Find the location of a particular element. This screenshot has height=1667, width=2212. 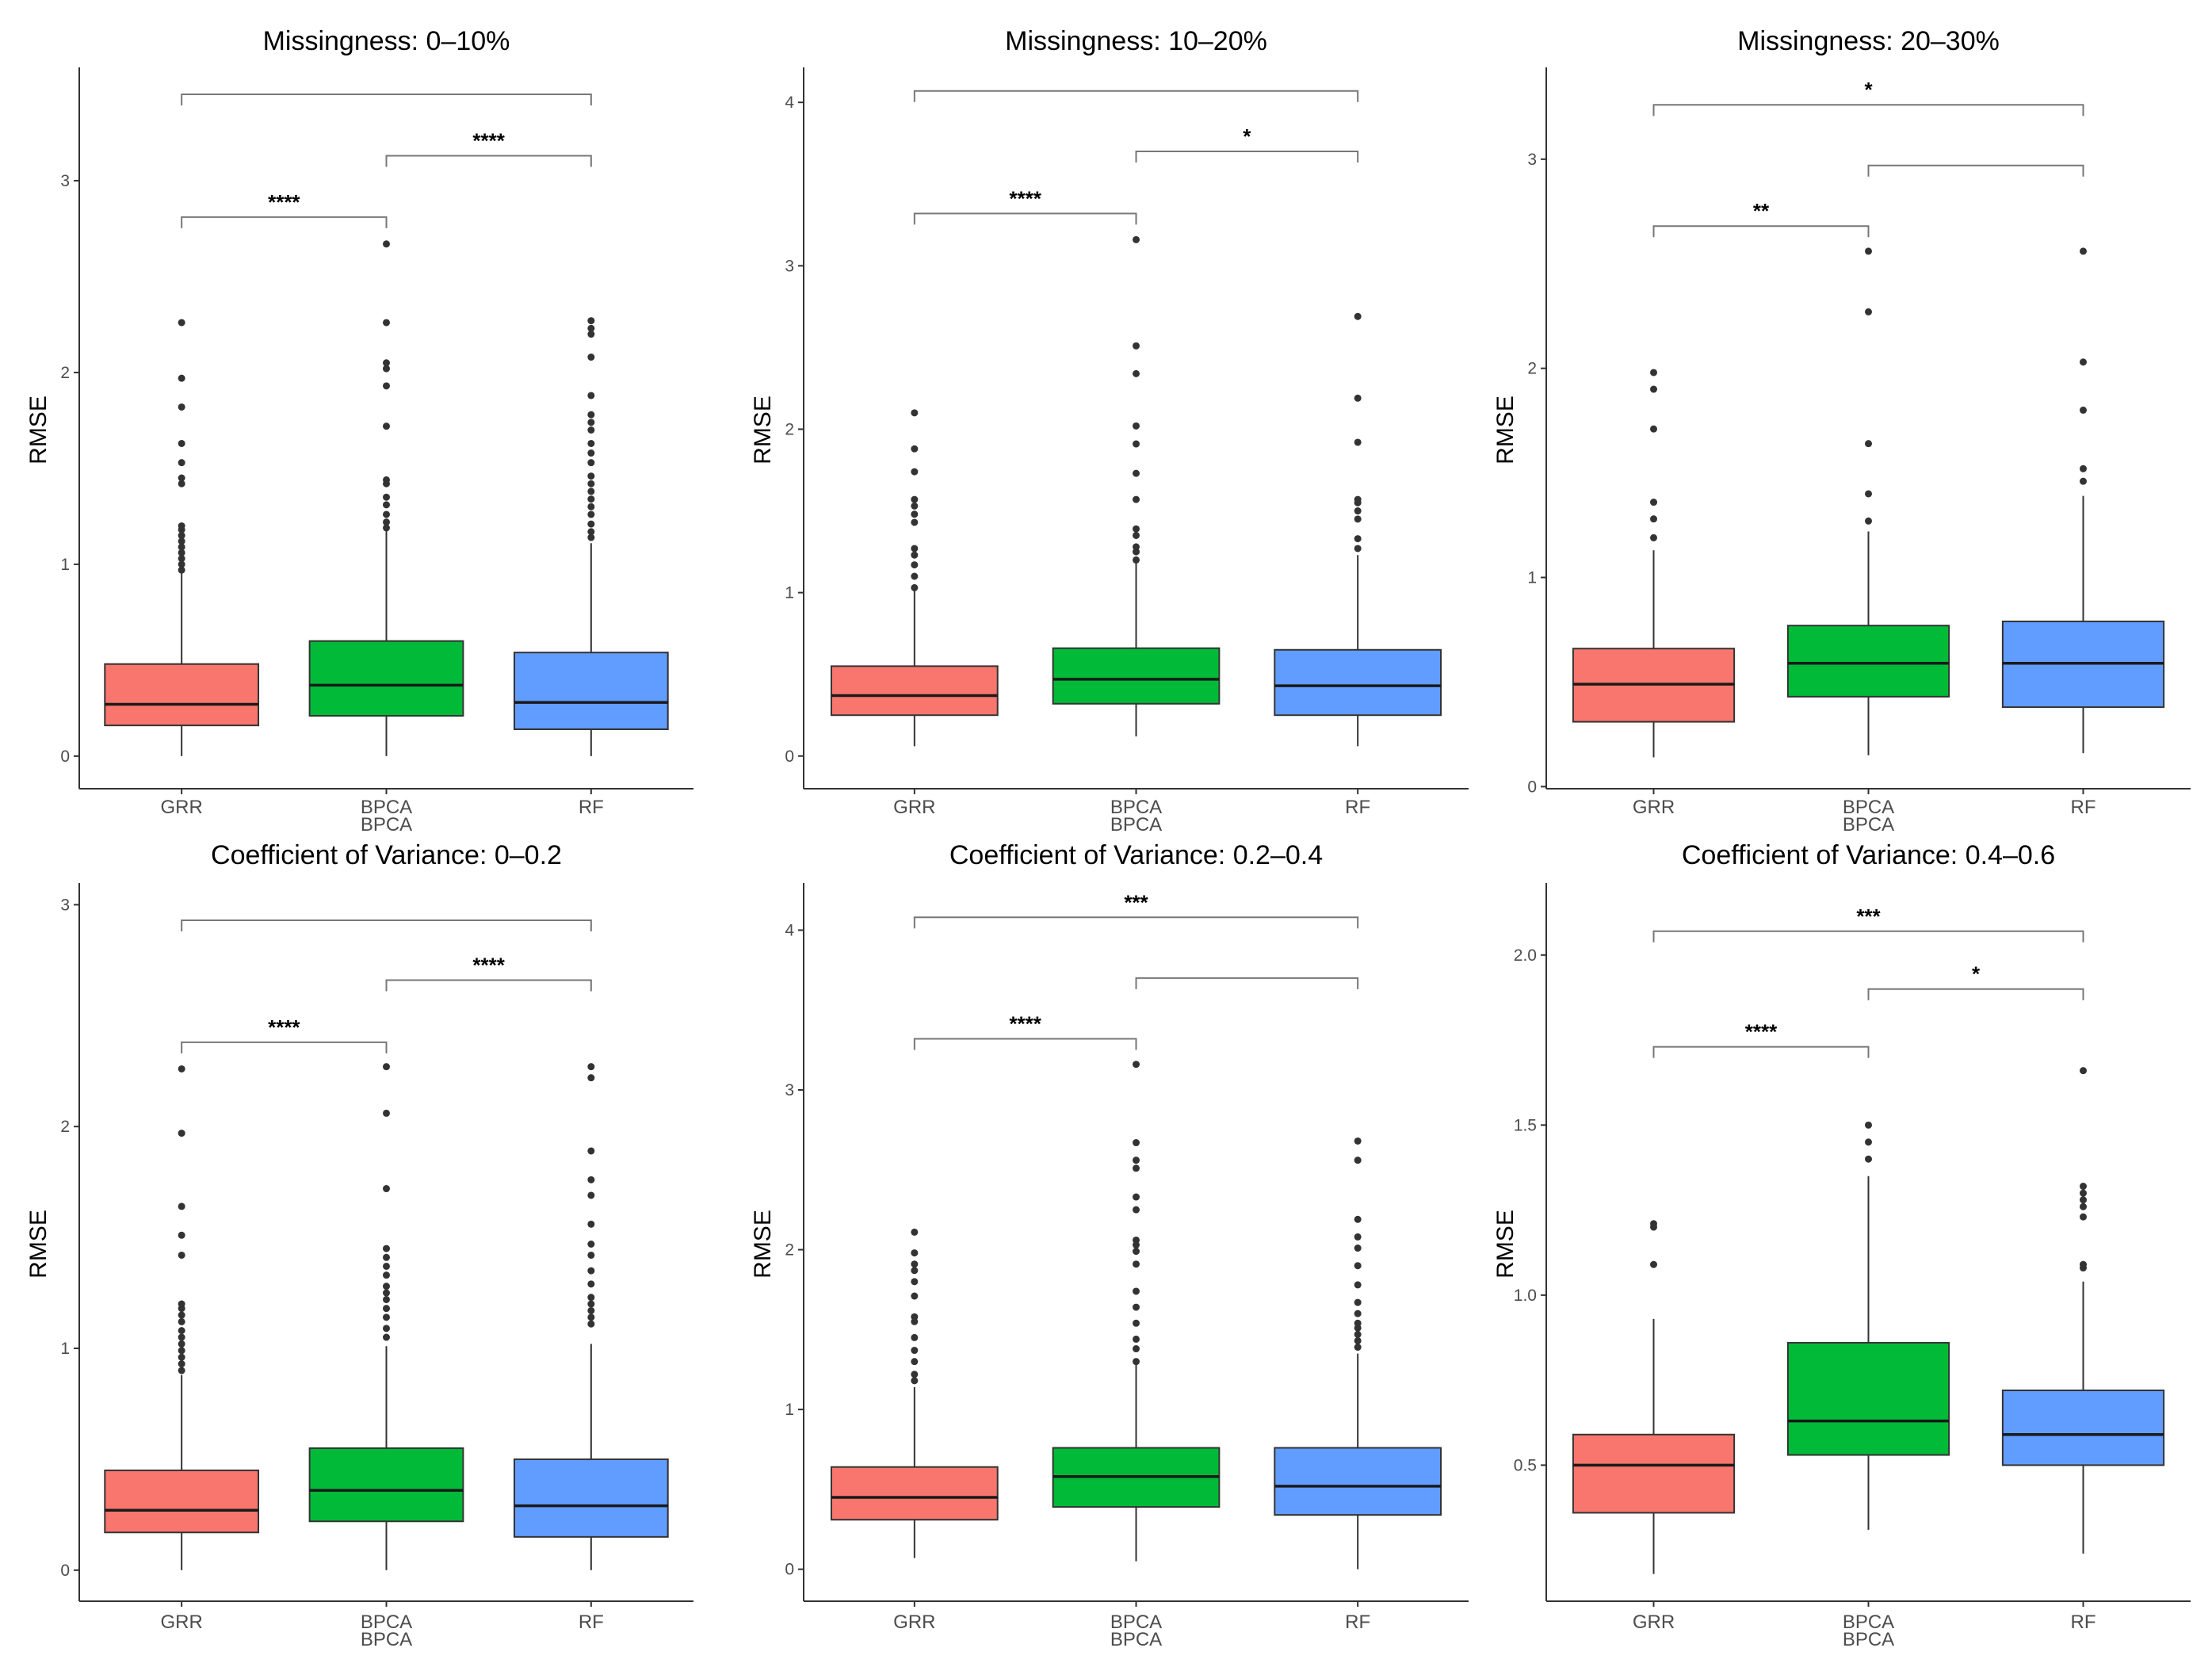

box-rf is located at coordinates (1358, 682).